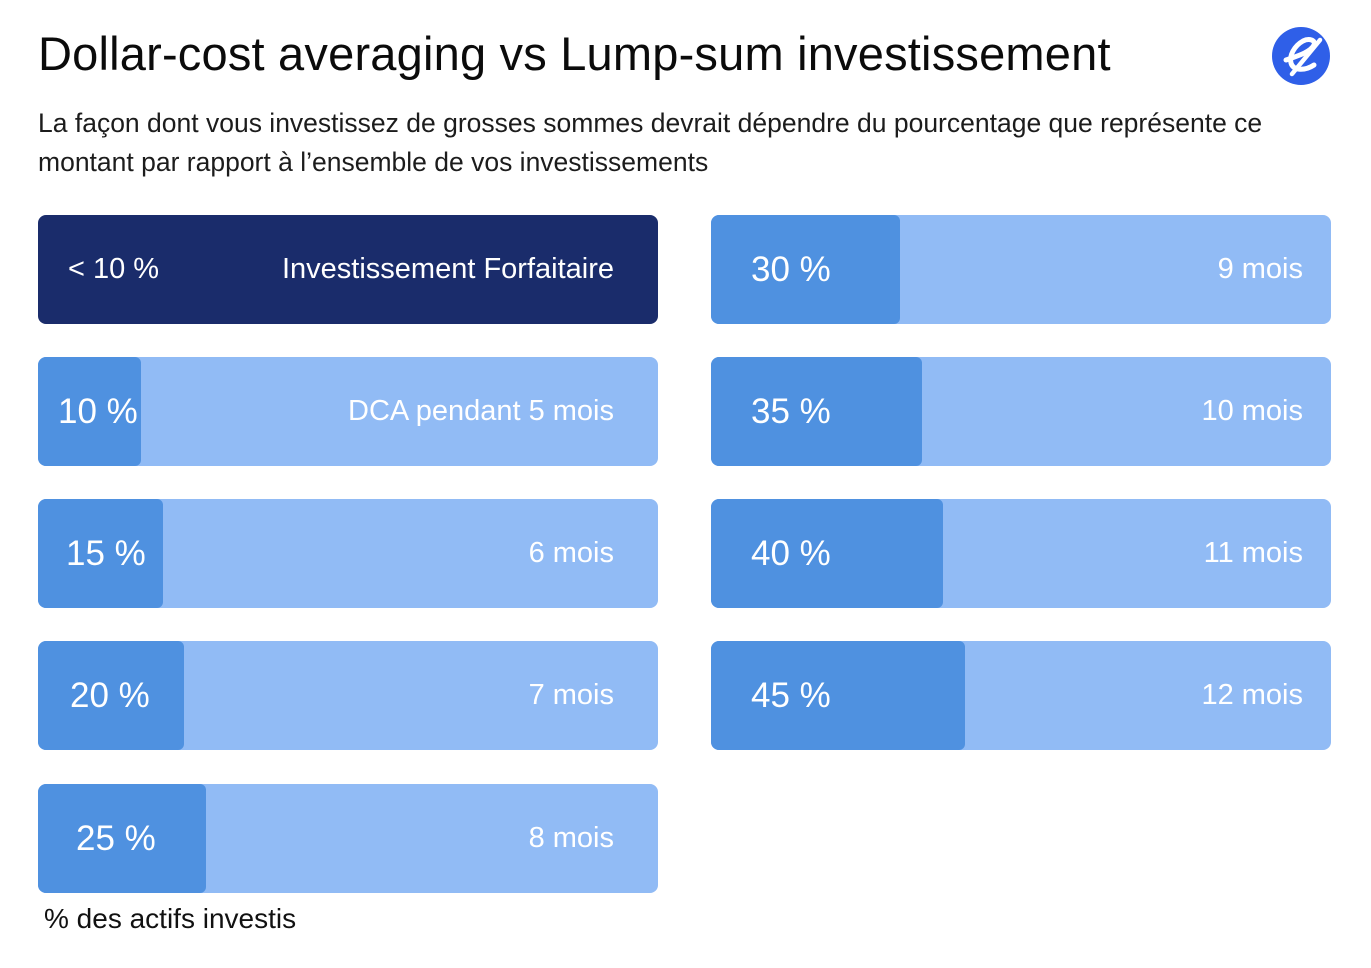  What do you see at coordinates (348, 838) in the screenshot?
I see `bar-row: 25 % 8 mois` at bounding box center [348, 838].